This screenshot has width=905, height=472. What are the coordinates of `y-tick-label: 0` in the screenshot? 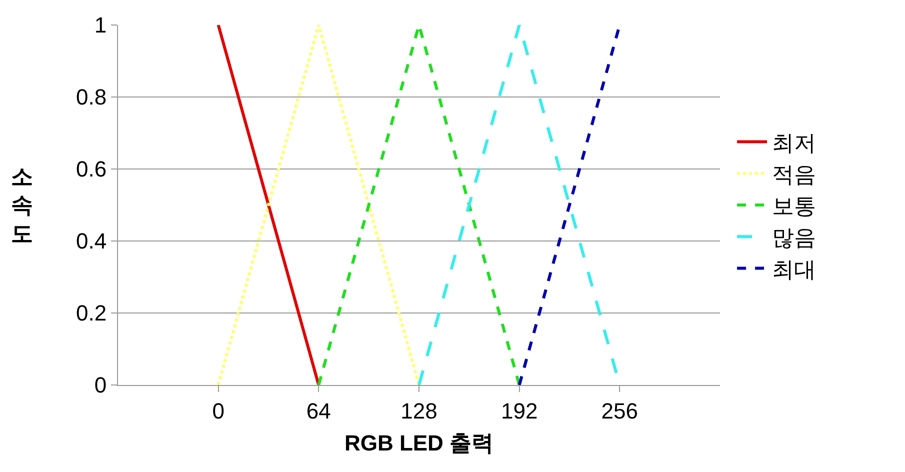 It's located at (100, 385).